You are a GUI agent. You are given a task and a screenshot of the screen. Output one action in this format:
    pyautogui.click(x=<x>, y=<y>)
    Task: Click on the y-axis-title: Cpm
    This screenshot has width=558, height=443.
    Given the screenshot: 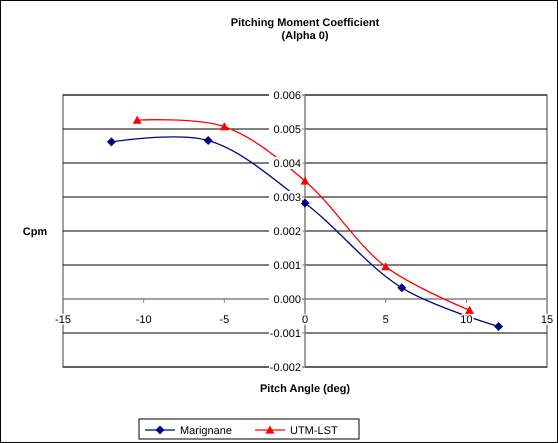 What is the action you would take?
    pyautogui.click(x=35, y=232)
    